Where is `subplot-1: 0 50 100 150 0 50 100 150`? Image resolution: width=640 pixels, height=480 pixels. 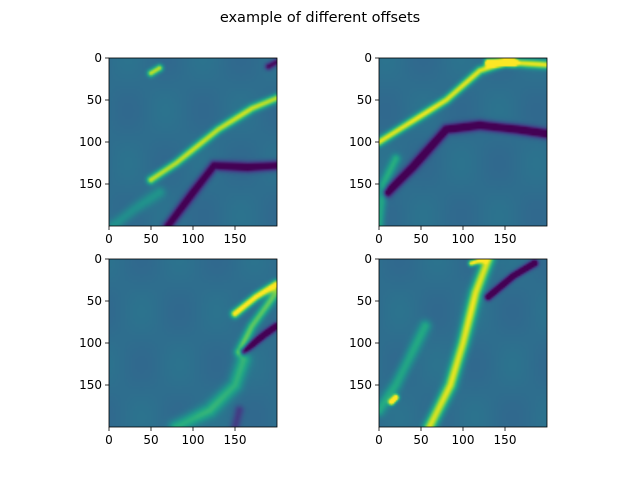
subplot-1: 0 50 100 150 0 50 100 150 is located at coordinates (178, 148).